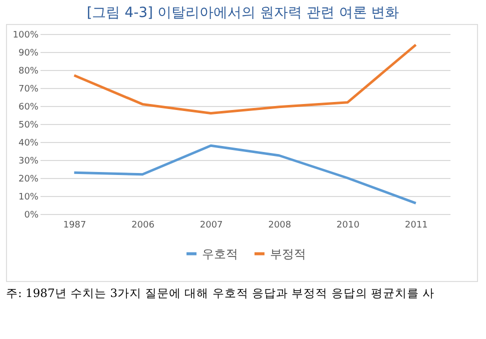 This screenshot has width=486, height=339. Describe the element at coordinates (211, 225) in the screenshot. I see `x-tick-label: 2007` at that location.